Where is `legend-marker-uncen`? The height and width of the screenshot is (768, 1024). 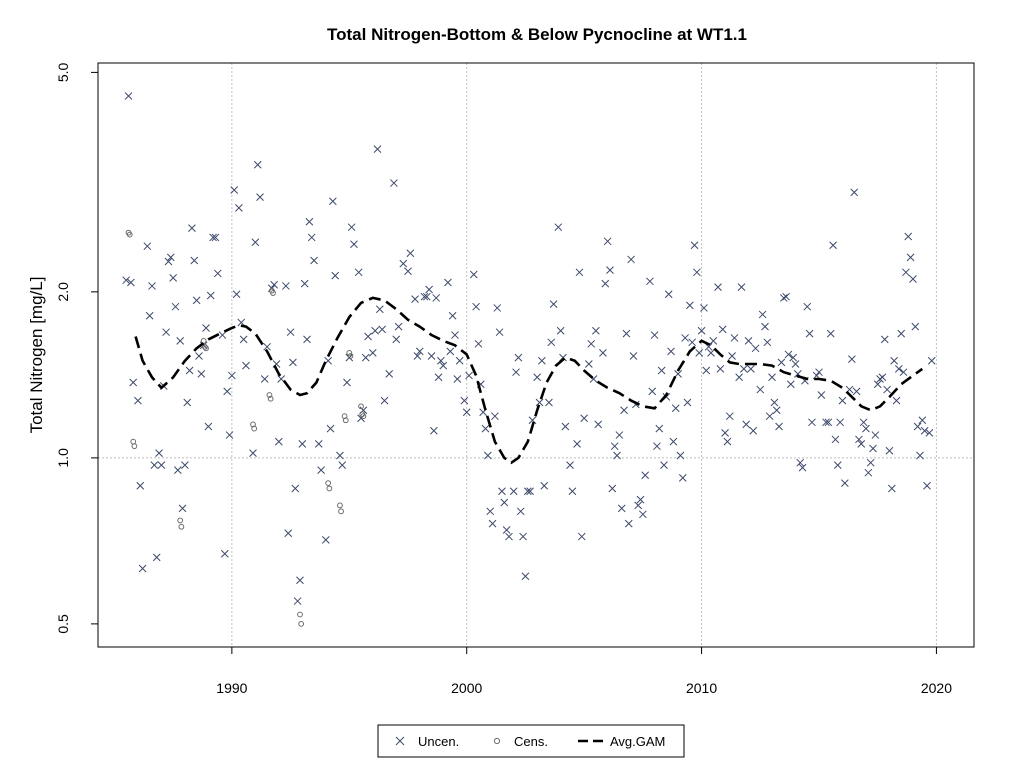 legend-marker-uncen is located at coordinates (400, 741).